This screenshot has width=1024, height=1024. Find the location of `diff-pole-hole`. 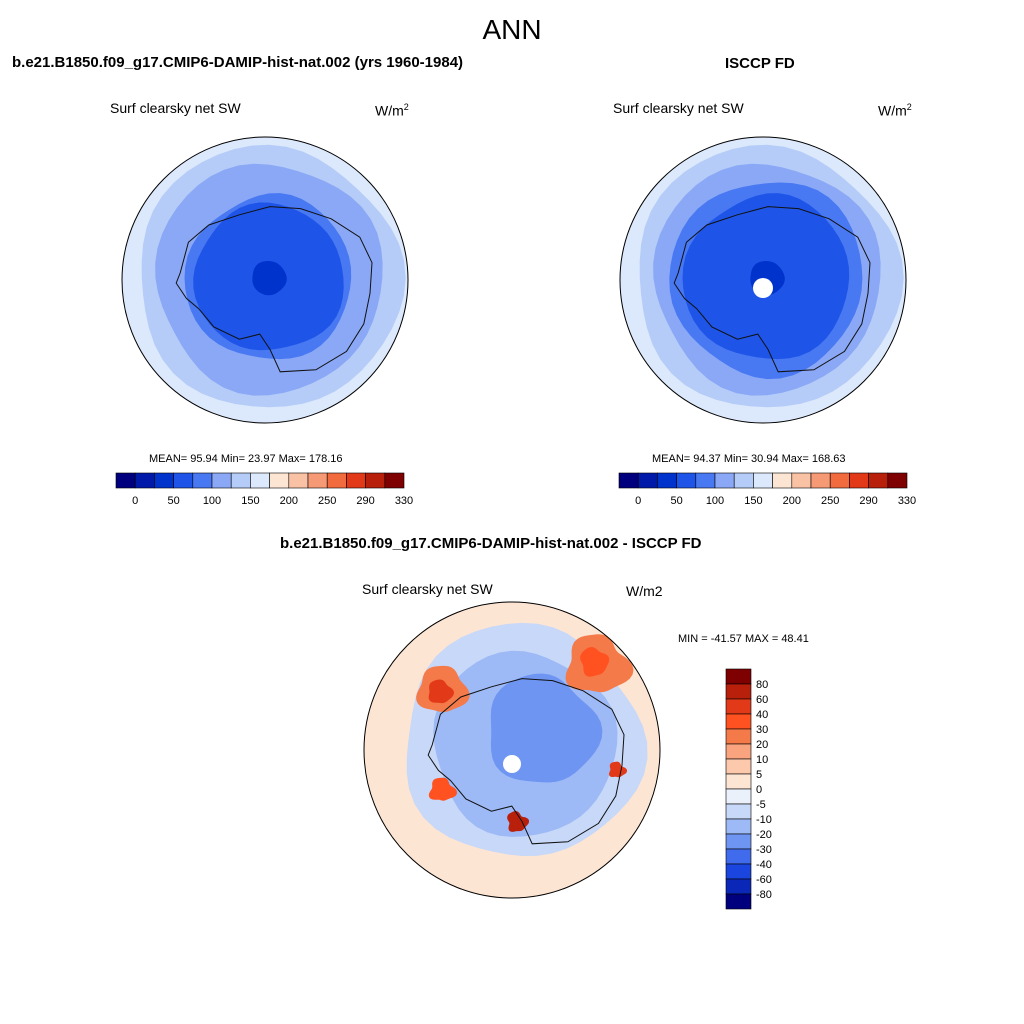

diff-pole-hole is located at coordinates (512, 764).